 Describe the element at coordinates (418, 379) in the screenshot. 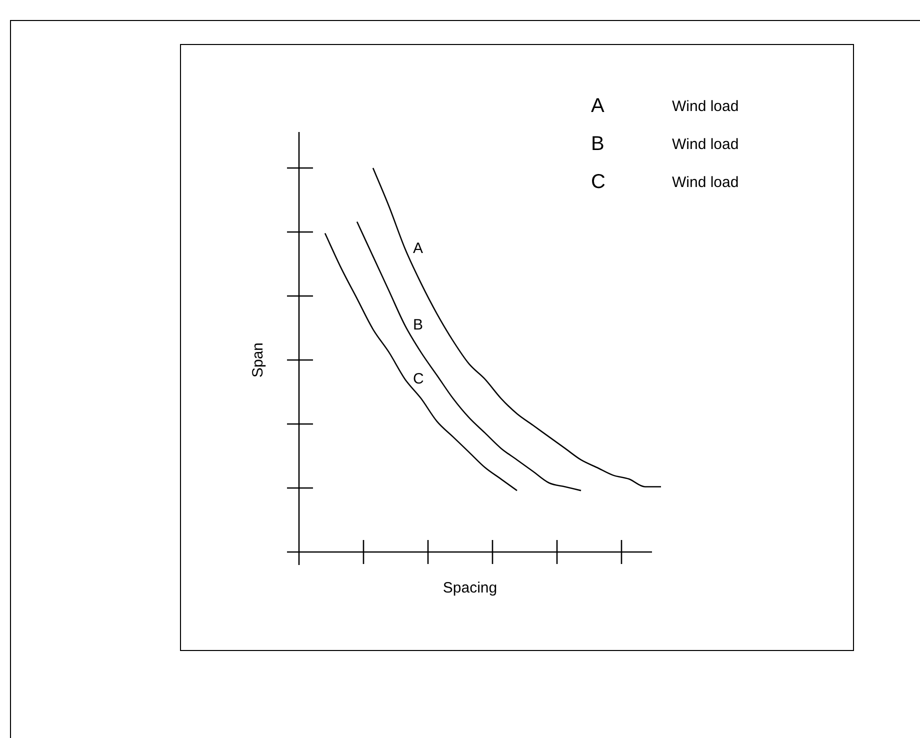

I see `series-label: C` at that location.